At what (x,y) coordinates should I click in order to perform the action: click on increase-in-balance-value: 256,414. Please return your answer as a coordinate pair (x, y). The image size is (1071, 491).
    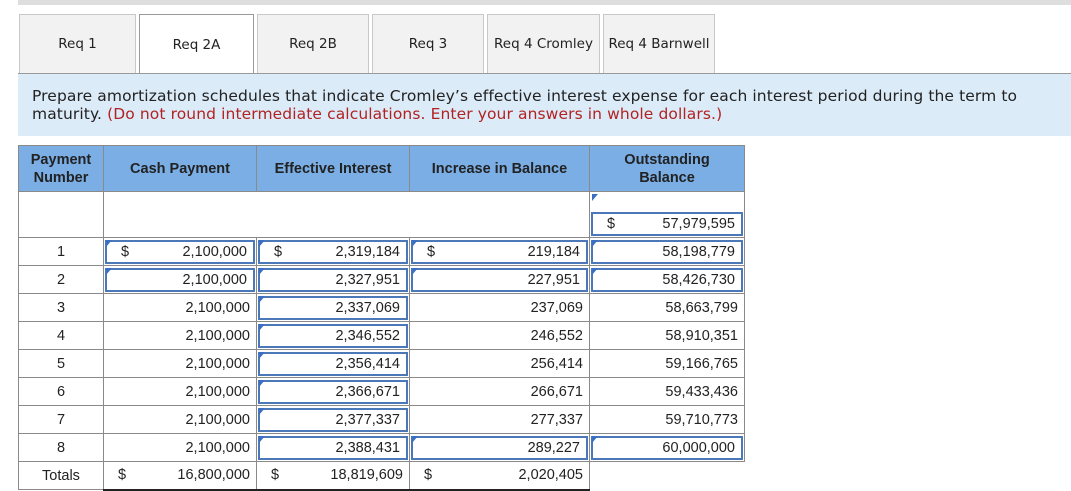
    Looking at the image, I should click on (499, 363).